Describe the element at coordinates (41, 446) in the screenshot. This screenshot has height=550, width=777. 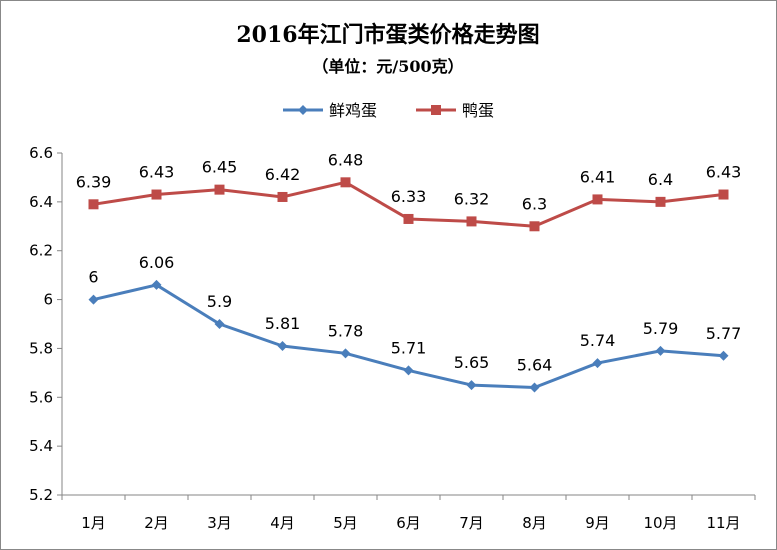
I see `y-tick-label: 5.4` at that location.